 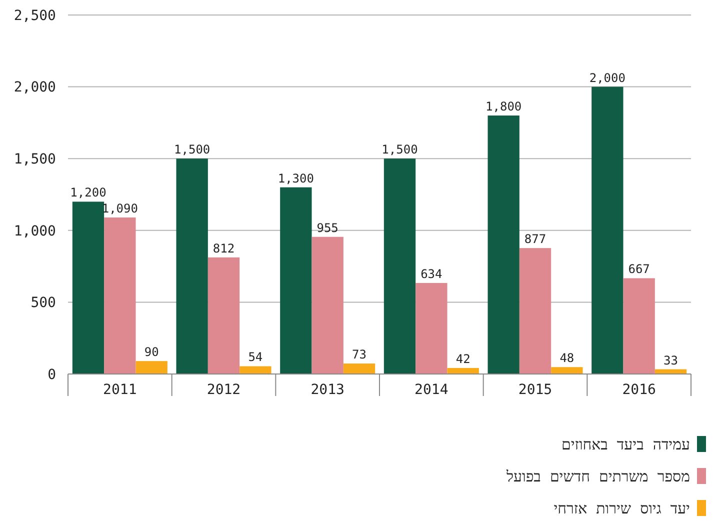 What do you see at coordinates (431, 390) in the screenshot?
I see `x-tick-label: 2014` at bounding box center [431, 390].